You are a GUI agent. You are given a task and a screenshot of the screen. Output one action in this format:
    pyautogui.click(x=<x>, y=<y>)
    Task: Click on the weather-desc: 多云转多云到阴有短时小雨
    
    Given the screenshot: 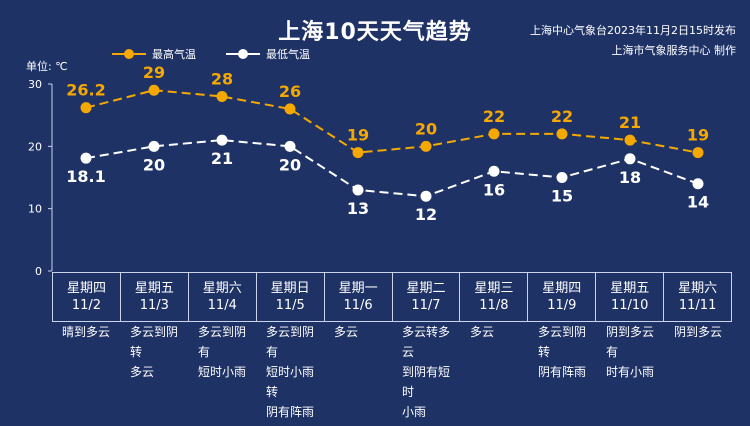 What is the action you would take?
    pyautogui.click(x=426, y=372)
    